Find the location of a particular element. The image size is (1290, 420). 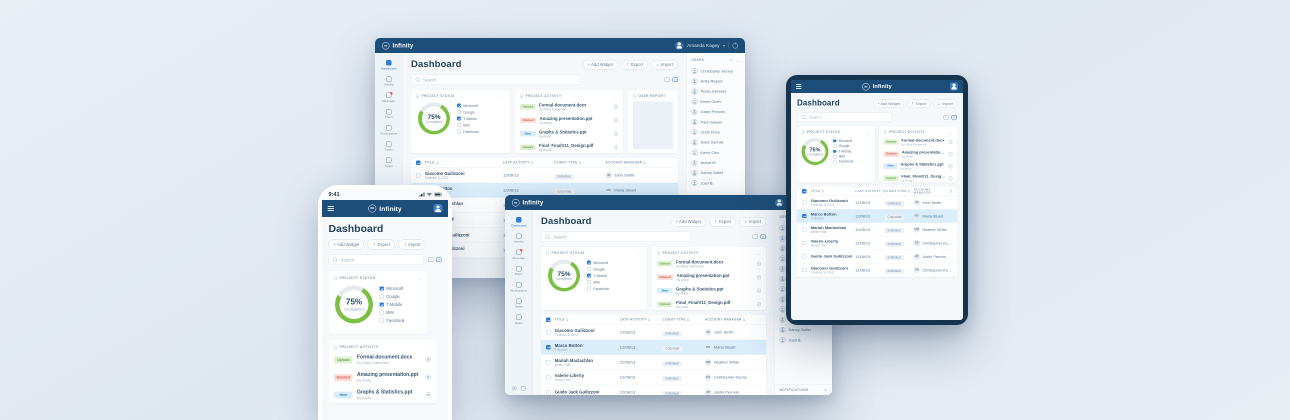

add-widget-button: + Add Widget is located at coordinates (888, 103).